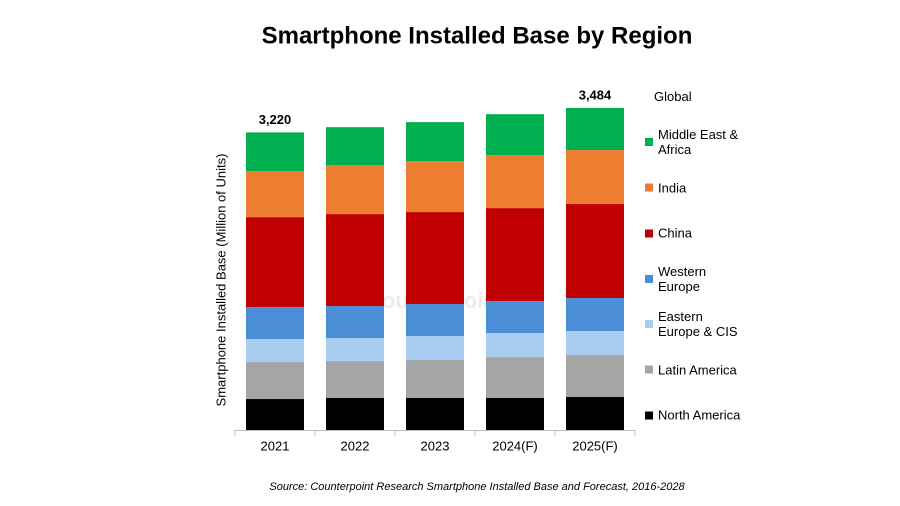 The width and height of the screenshot is (900, 506). What do you see at coordinates (515, 445) in the screenshot?
I see `x-tick-label: 2024(F)` at bounding box center [515, 445].